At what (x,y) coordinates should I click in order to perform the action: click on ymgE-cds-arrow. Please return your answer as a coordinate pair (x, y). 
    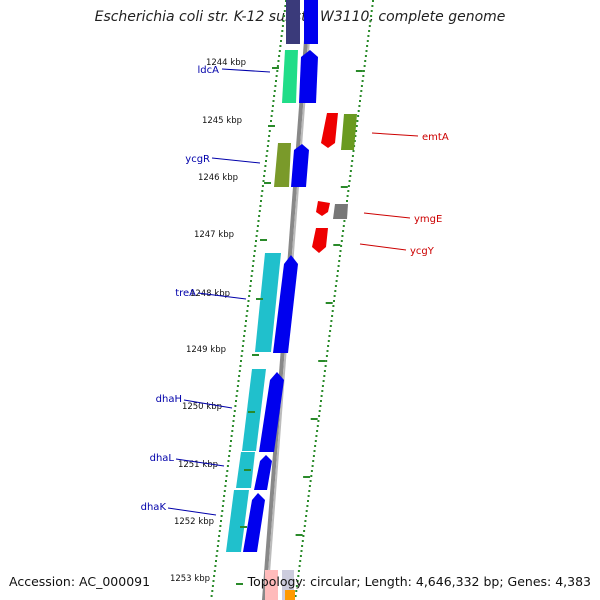
    Looking at the image, I should click on (323, 208).